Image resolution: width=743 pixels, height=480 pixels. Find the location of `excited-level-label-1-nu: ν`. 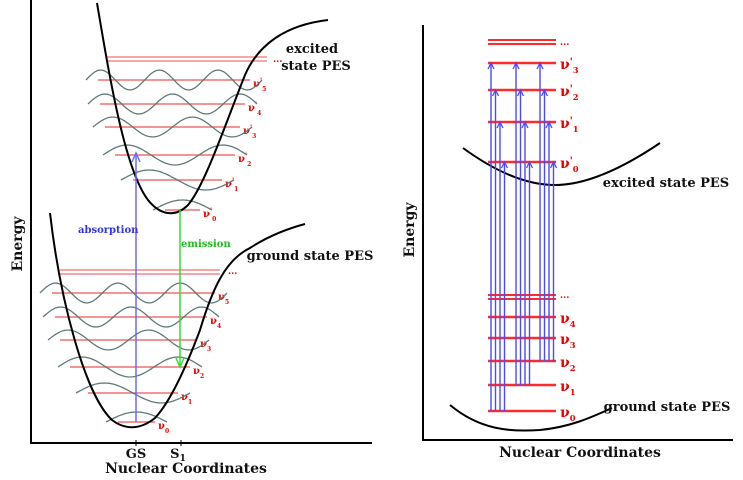

excited-level-label-1-nu: ν is located at coordinates (228, 184).